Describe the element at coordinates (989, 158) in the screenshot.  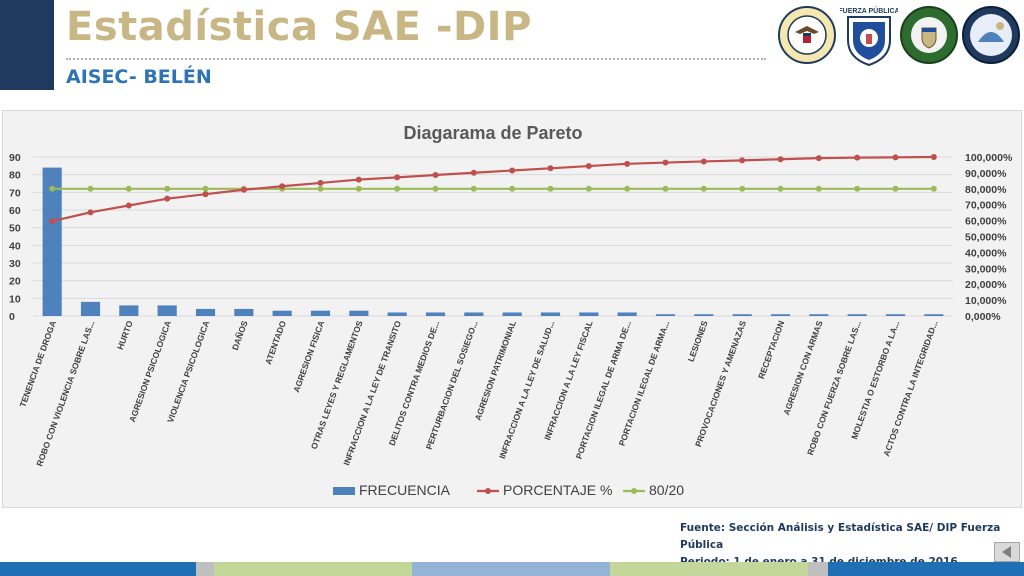
I see `y-right-tick-label: 100,000%` at that location.